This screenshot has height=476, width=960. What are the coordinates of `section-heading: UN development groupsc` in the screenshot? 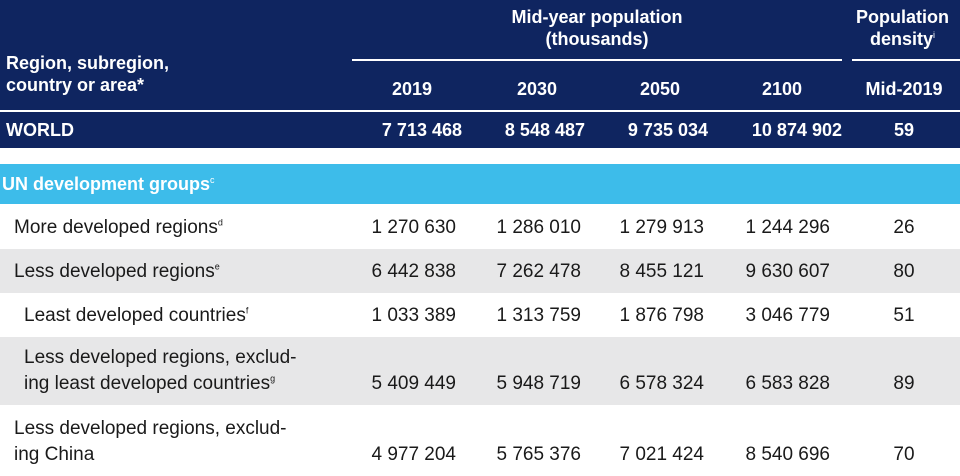 It's located at (480, 184).